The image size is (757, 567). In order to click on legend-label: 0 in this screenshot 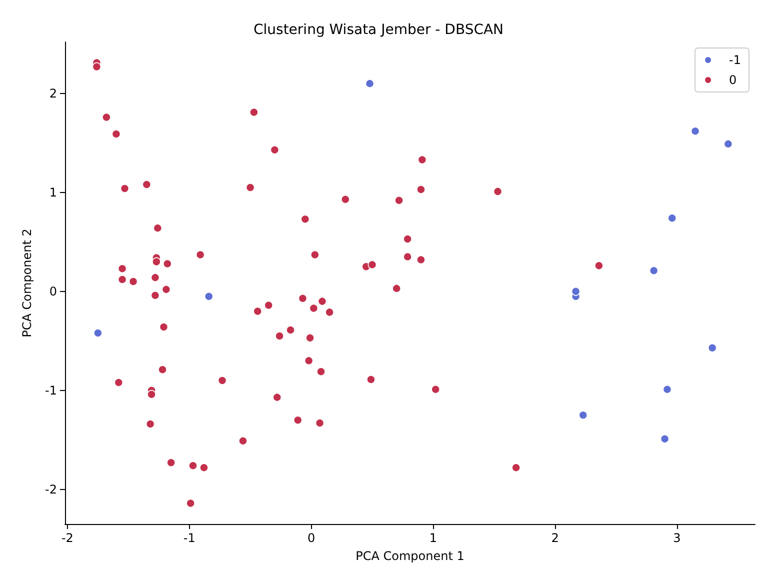, I will do `click(733, 80)`.